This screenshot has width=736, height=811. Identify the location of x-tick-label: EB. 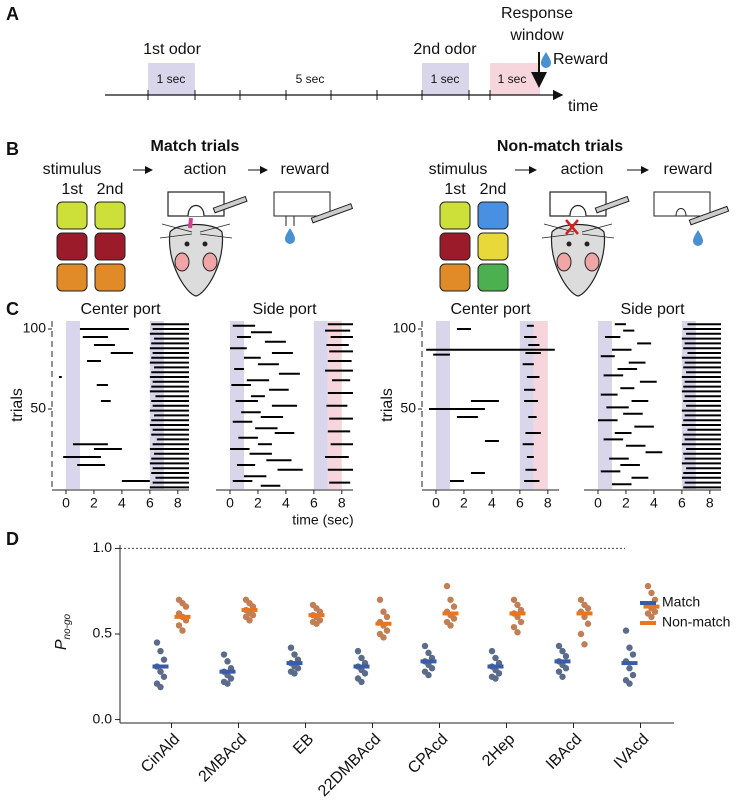
(303, 744).